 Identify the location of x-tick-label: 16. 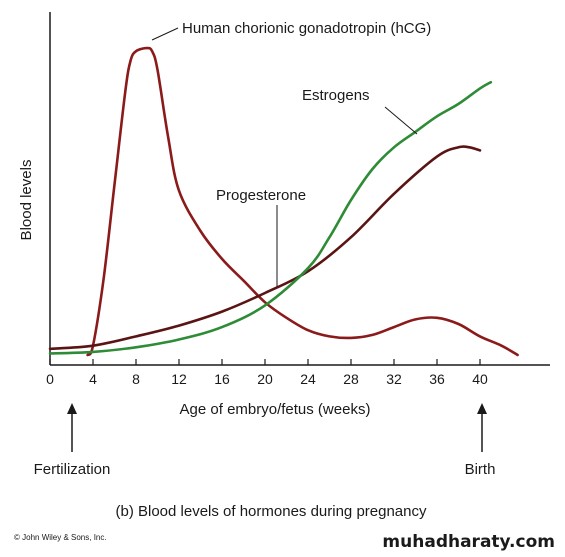
(222, 379).